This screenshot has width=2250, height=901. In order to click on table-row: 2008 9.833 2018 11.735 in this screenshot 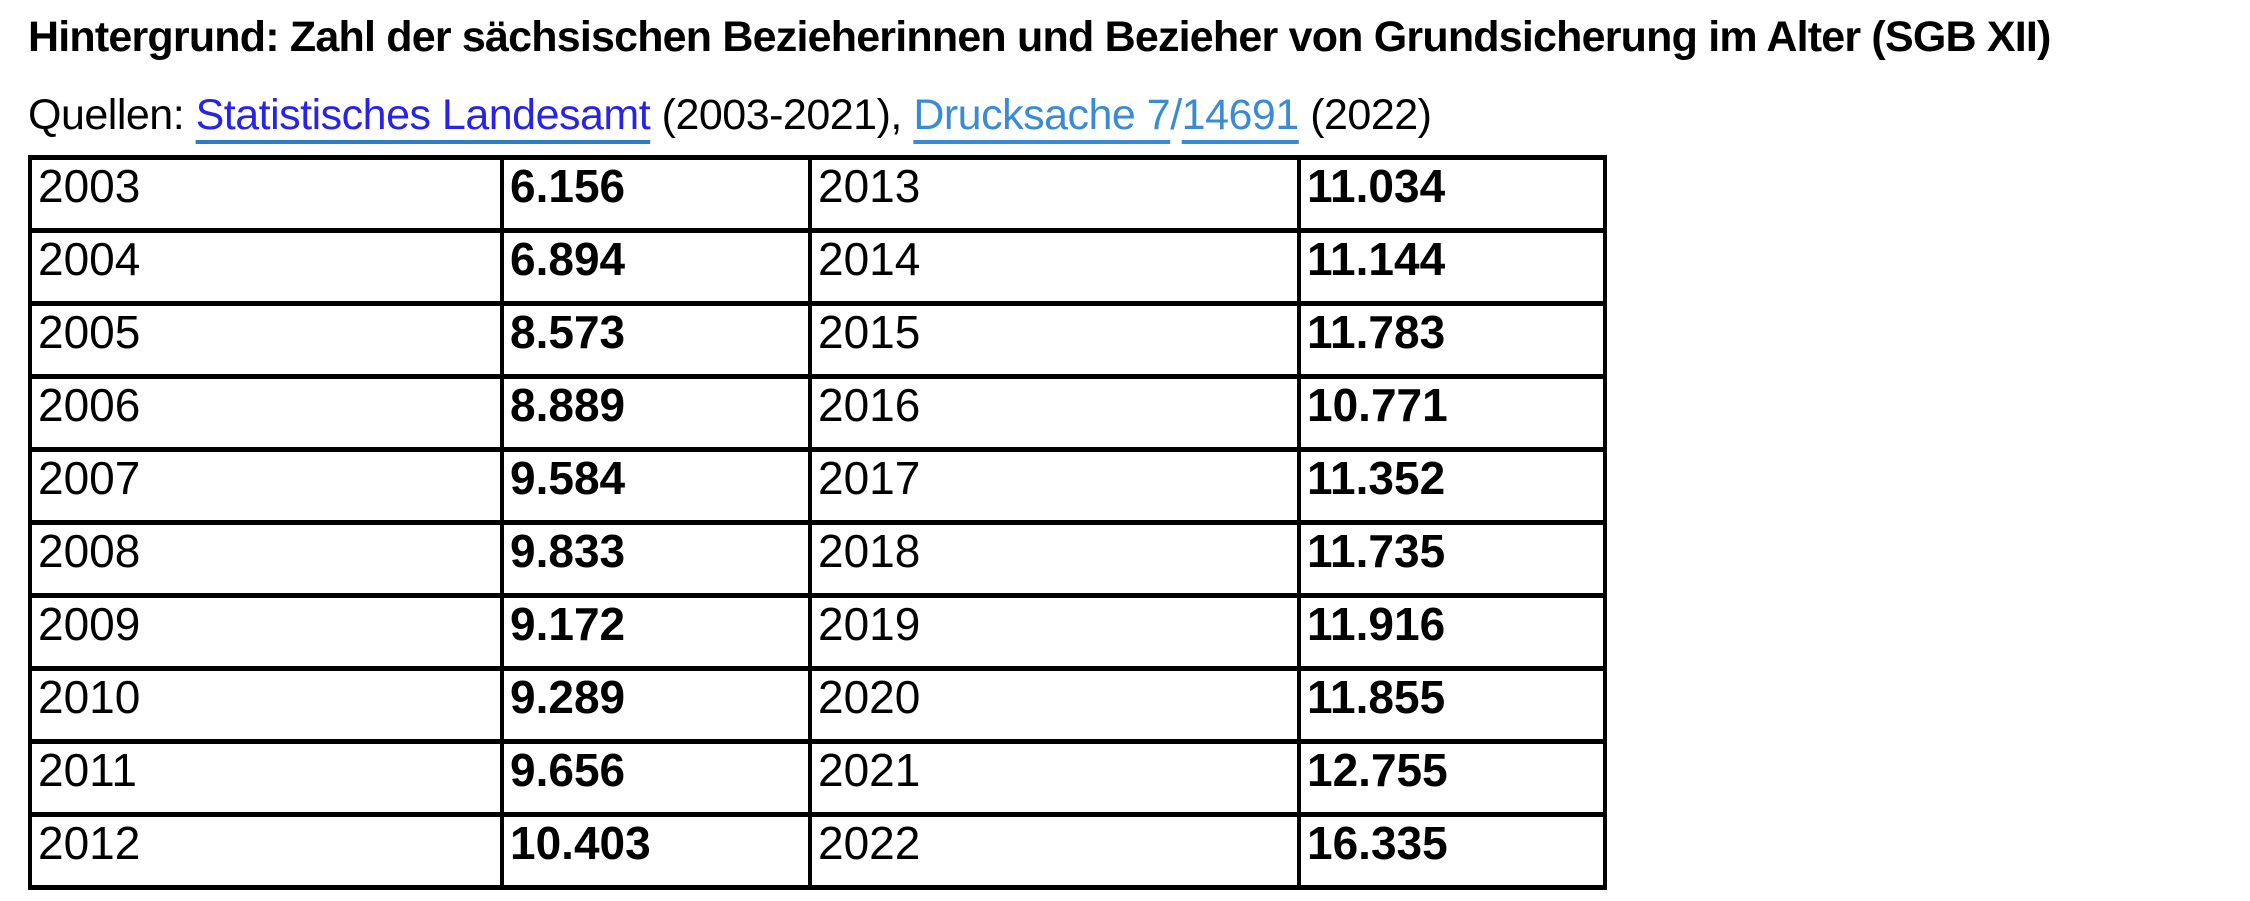, I will do `click(817, 559)`.